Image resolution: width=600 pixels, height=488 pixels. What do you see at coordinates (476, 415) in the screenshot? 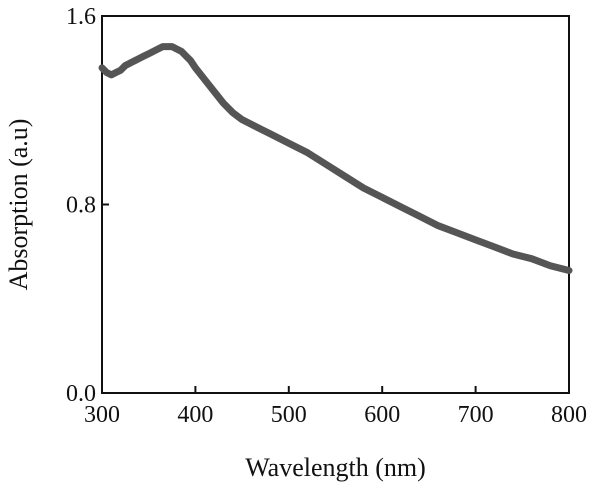
I see `x-tick-label: 700` at bounding box center [476, 415].